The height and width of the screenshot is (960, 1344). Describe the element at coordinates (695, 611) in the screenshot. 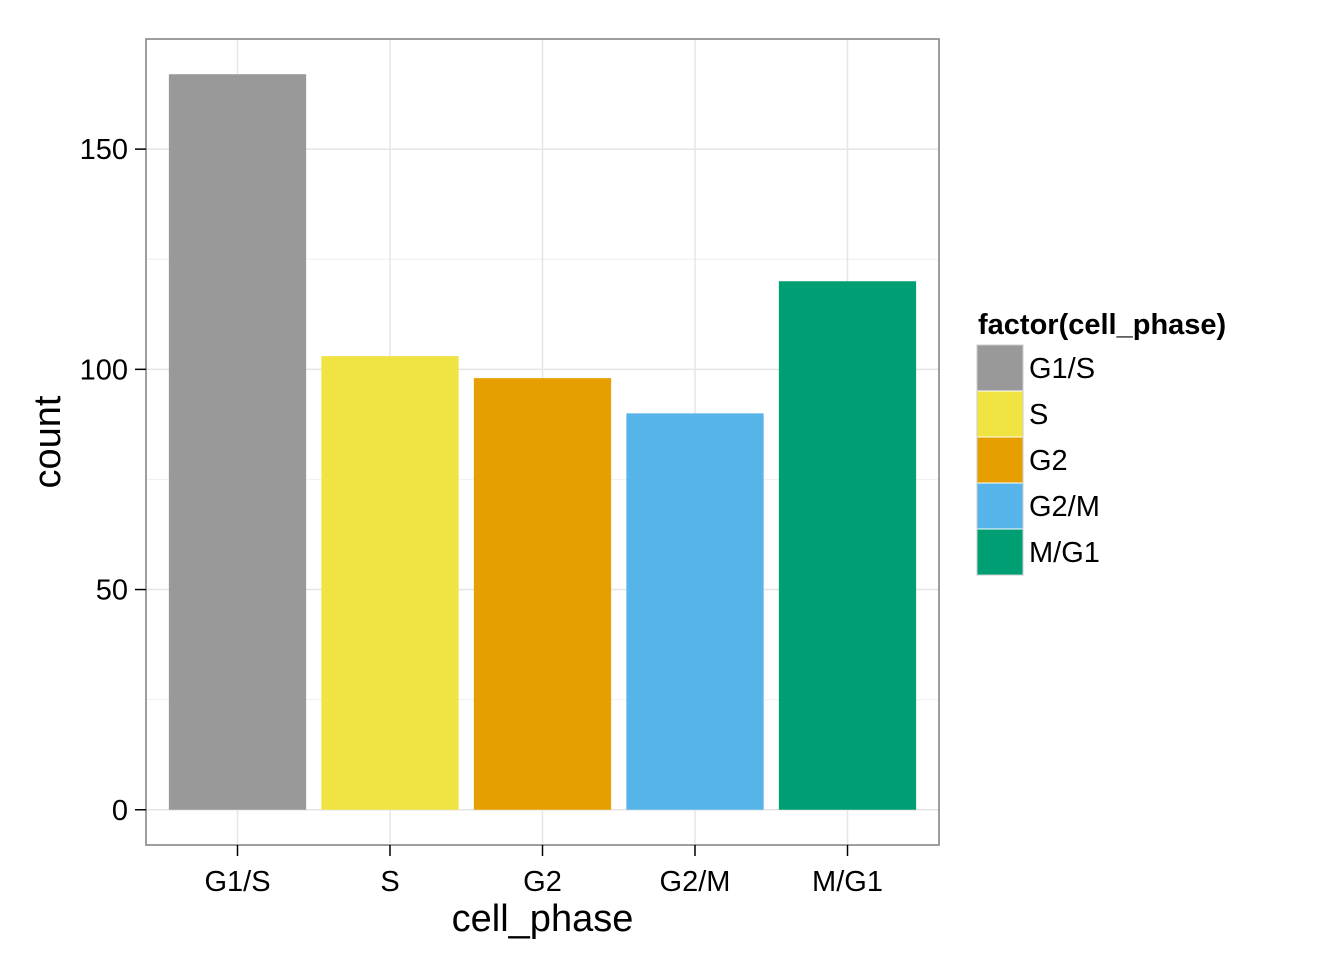

I see `bar-g2-m` at that location.